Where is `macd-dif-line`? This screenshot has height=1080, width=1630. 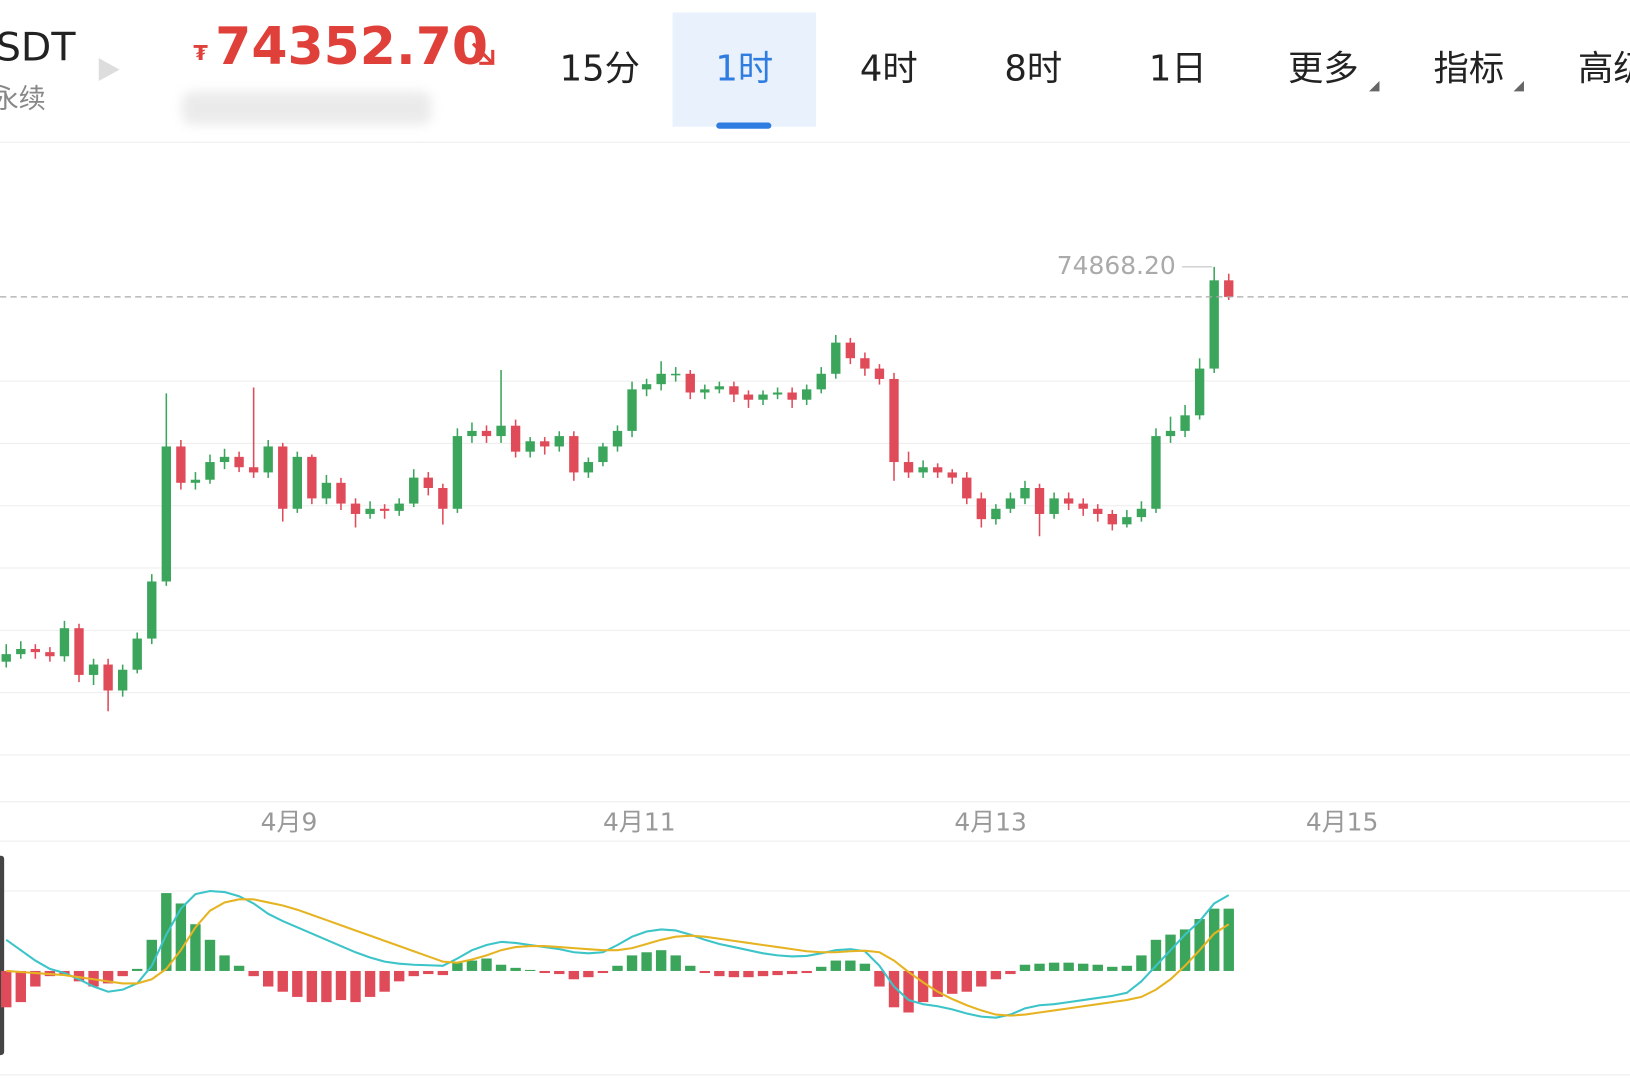 macd-dif-line is located at coordinates (617, 954).